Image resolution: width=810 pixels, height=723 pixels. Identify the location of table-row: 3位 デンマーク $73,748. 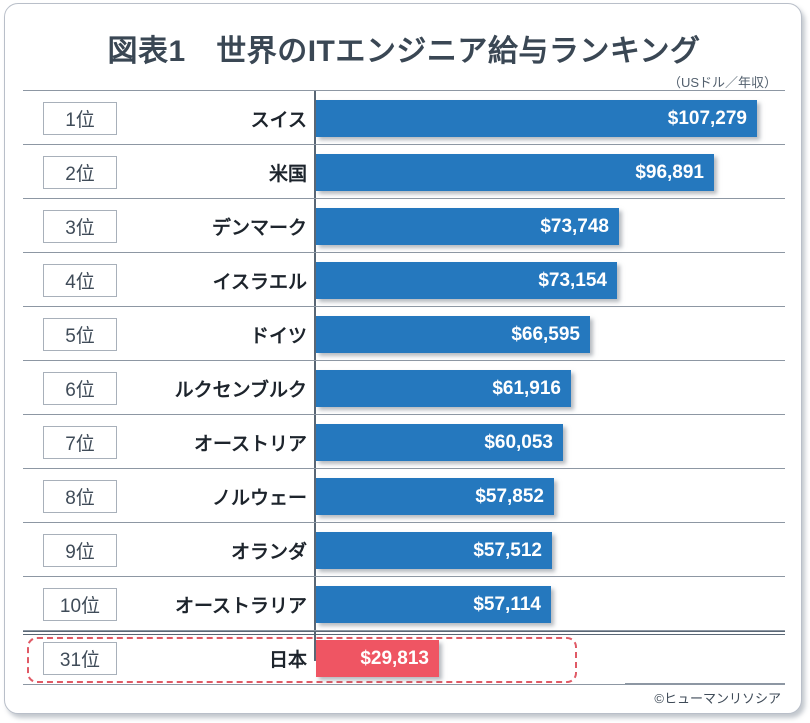
(403, 226).